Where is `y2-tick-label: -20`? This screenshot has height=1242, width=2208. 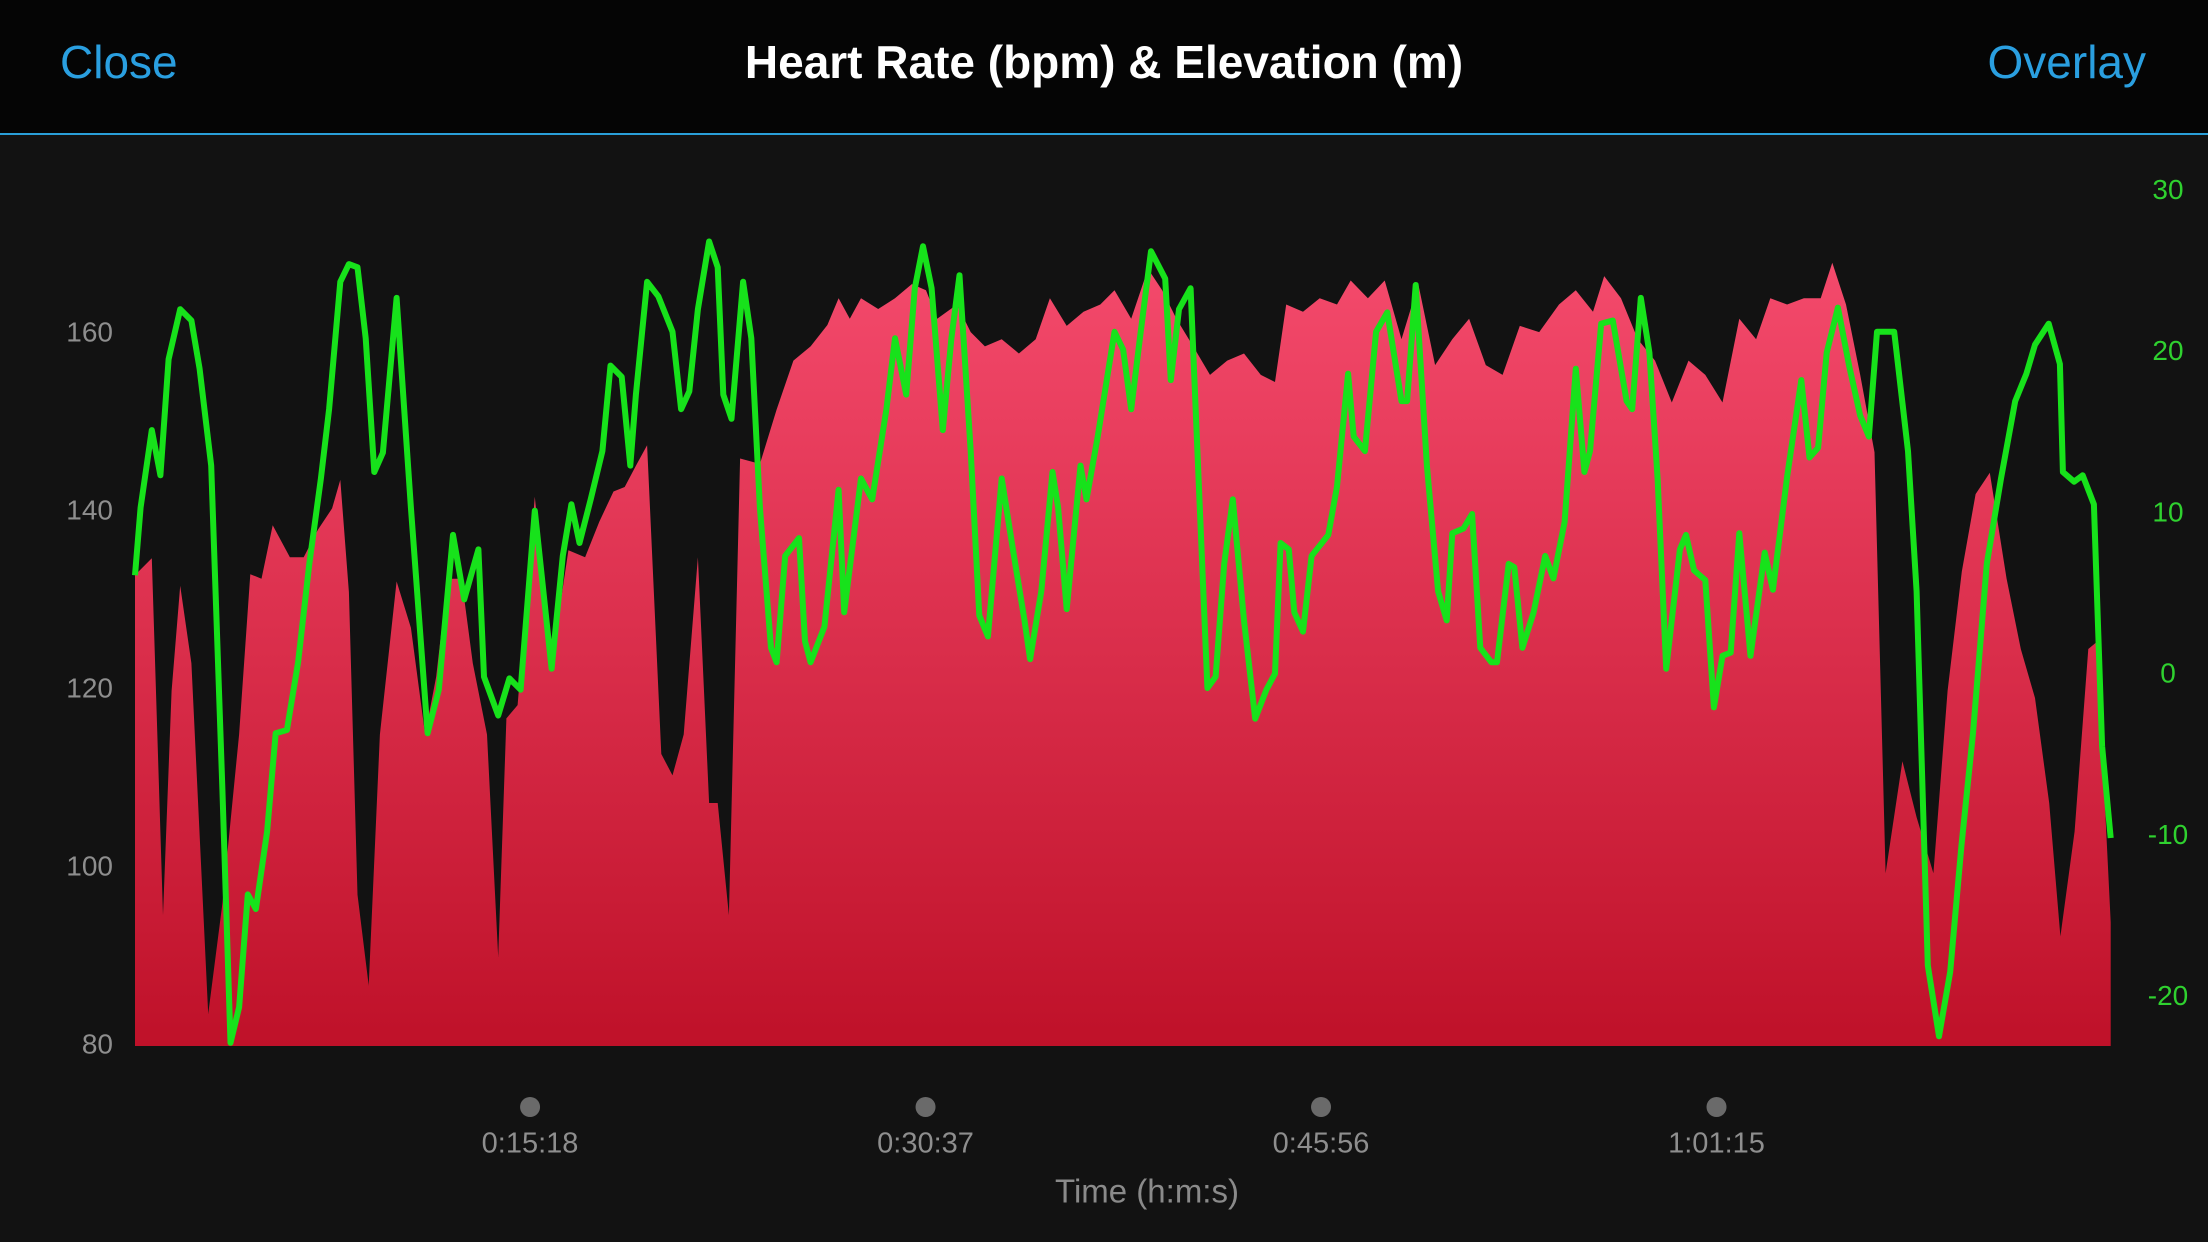
y2-tick-label: -20 is located at coordinates (2168, 995).